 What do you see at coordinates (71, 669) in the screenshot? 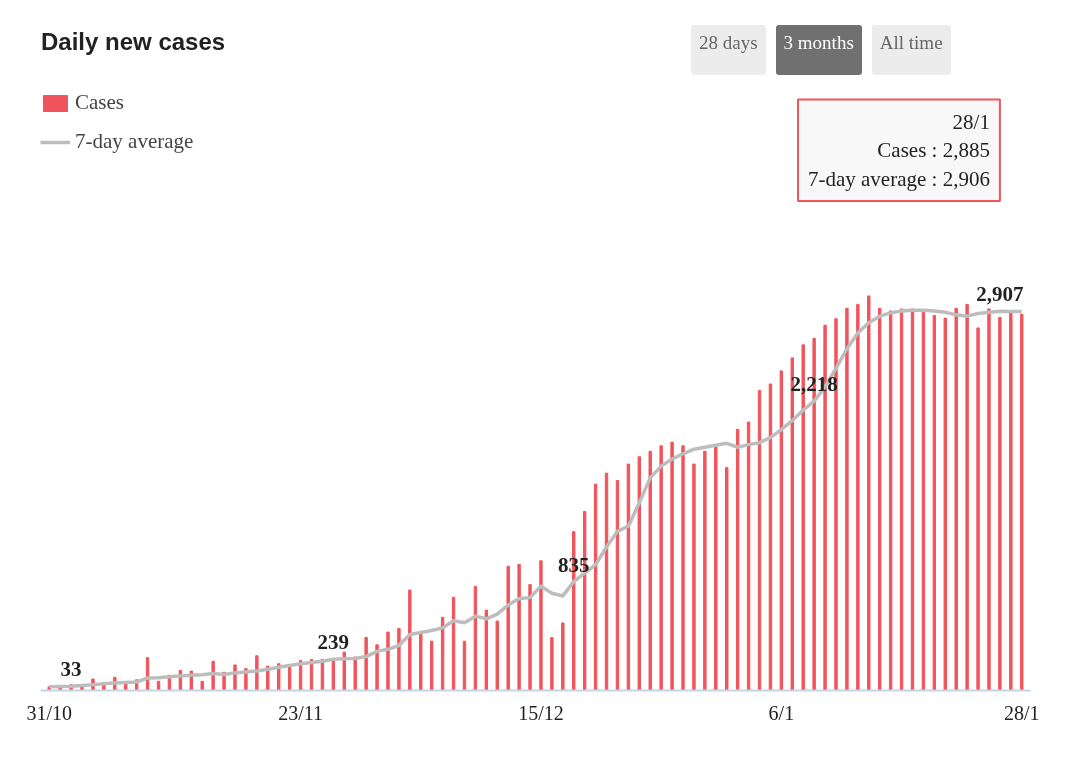
I see `data-label: 33` at bounding box center [71, 669].